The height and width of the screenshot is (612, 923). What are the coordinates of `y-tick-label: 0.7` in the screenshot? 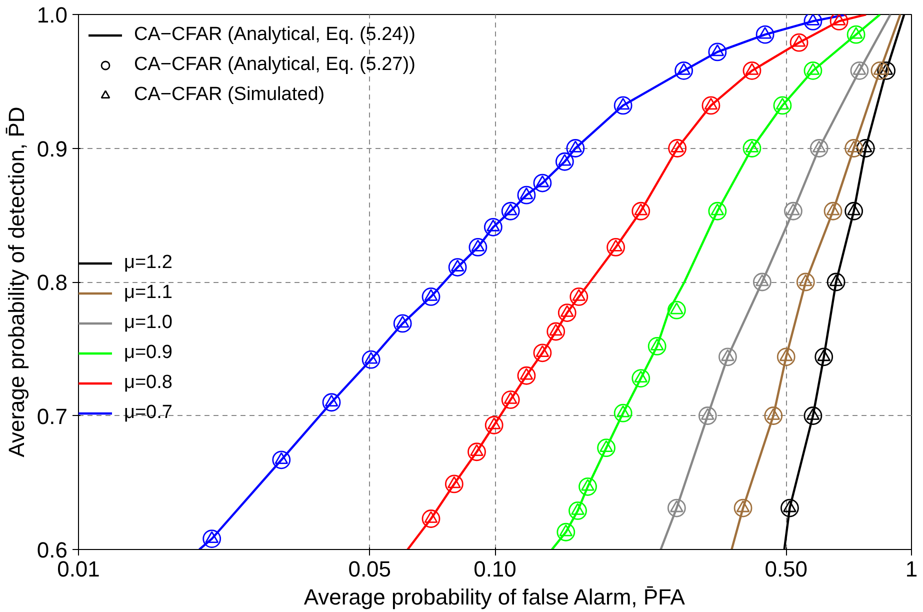 It's located at (52, 416).